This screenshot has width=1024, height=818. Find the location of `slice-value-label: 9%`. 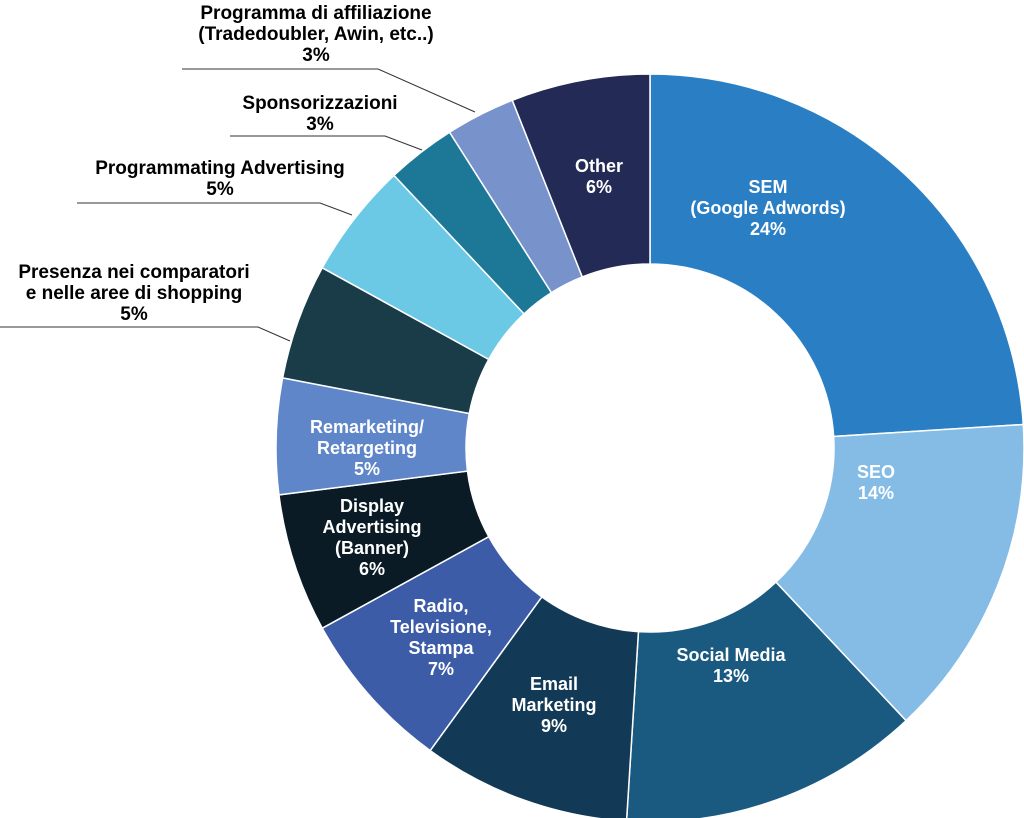

slice-value-label: 9% is located at coordinates (554, 726).